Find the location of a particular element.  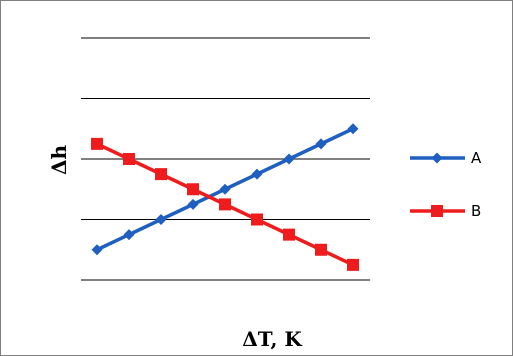

legend-entry-B: B is located at coordinates (445, 211).